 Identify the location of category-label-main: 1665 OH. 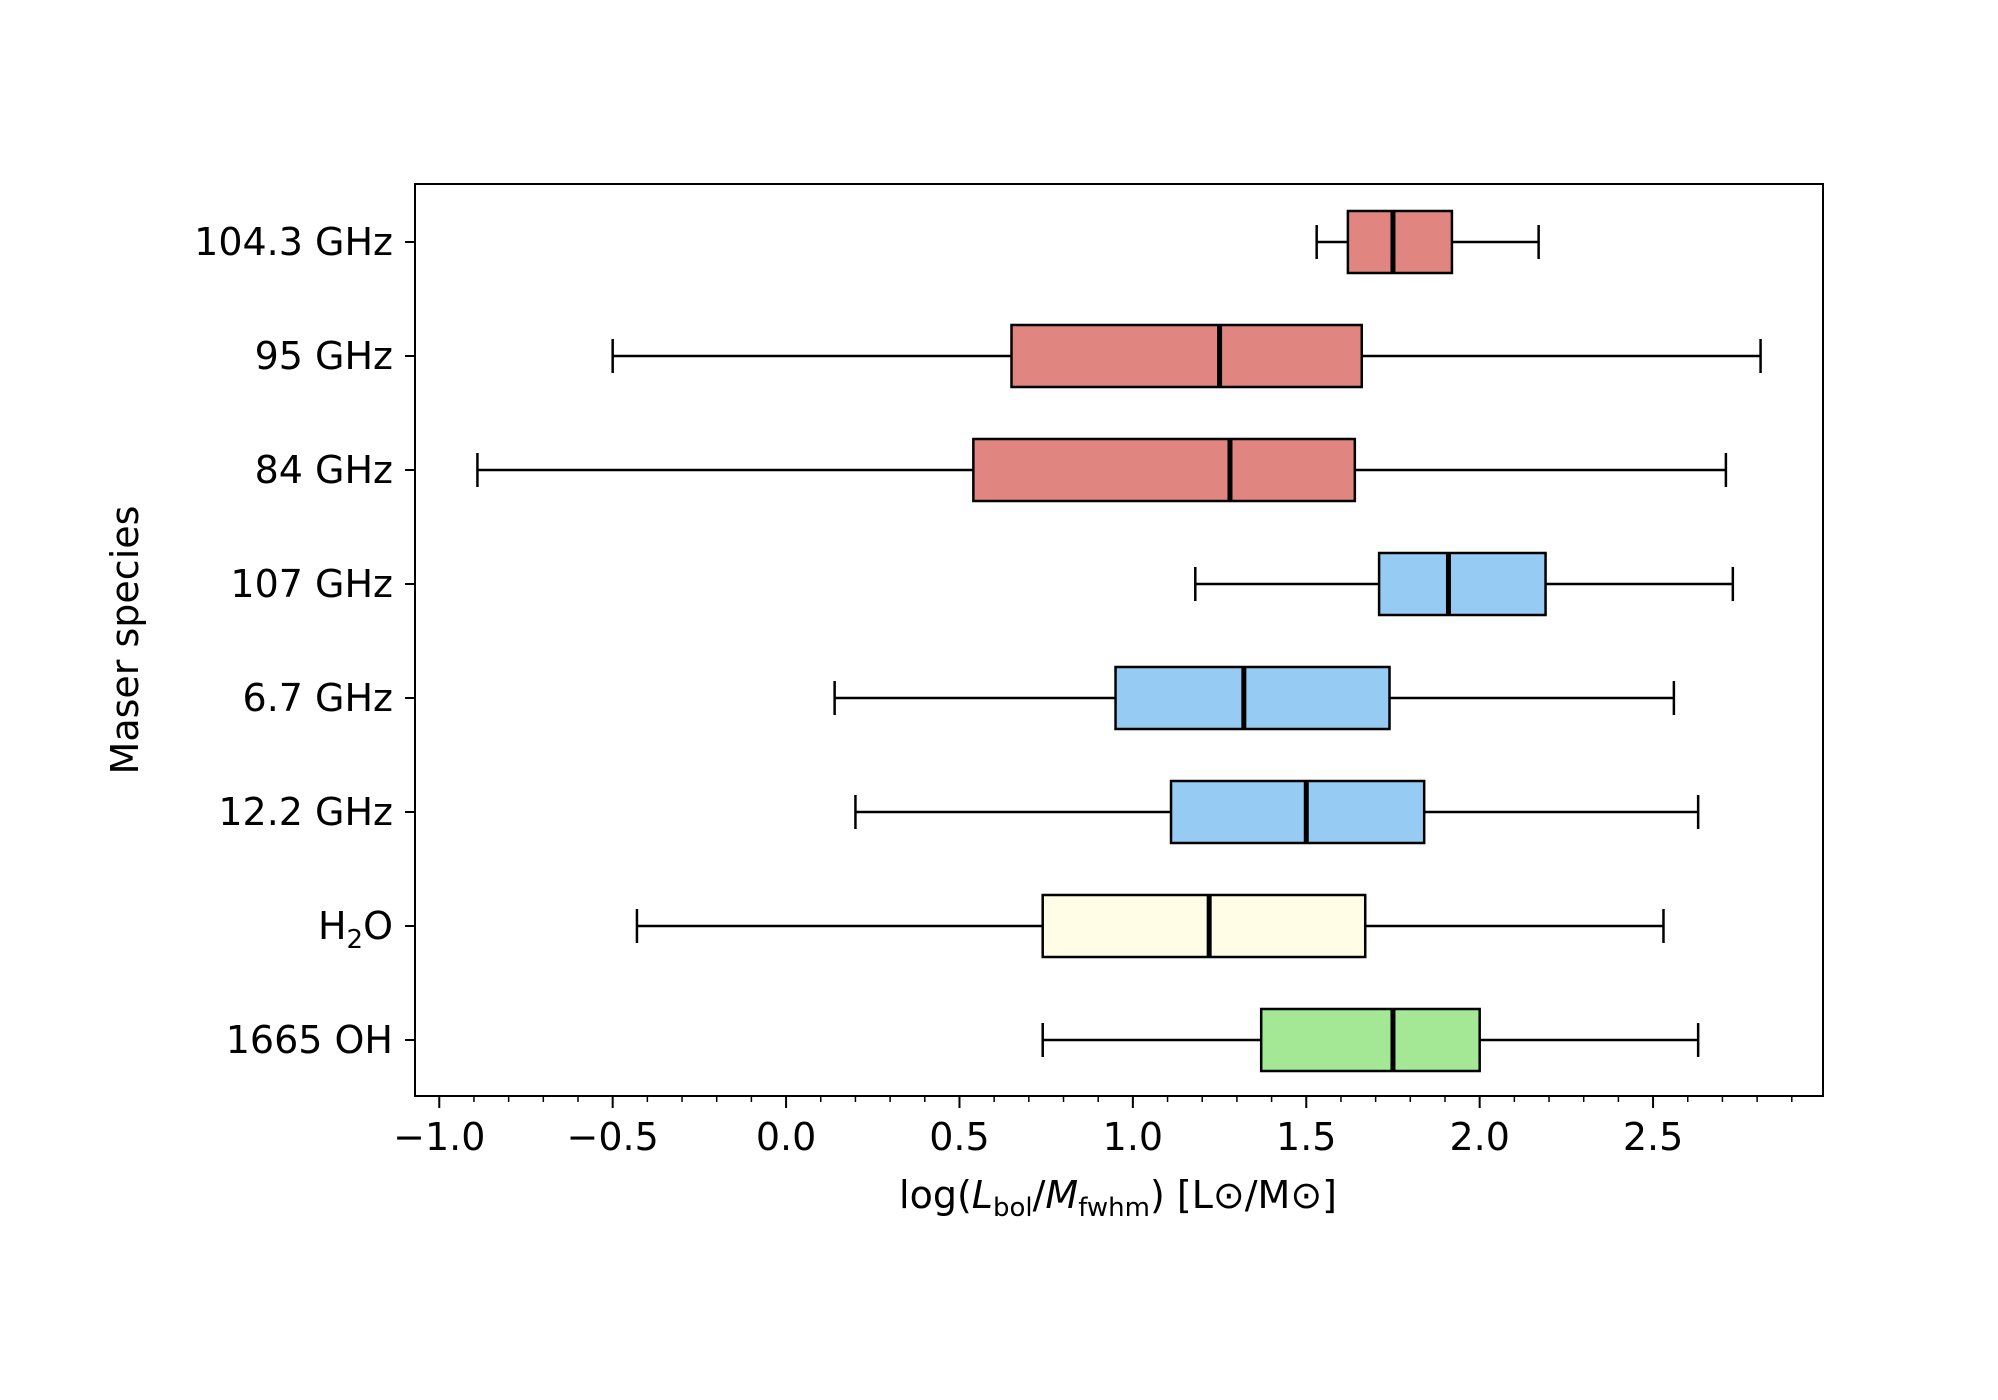
(309, 1040).